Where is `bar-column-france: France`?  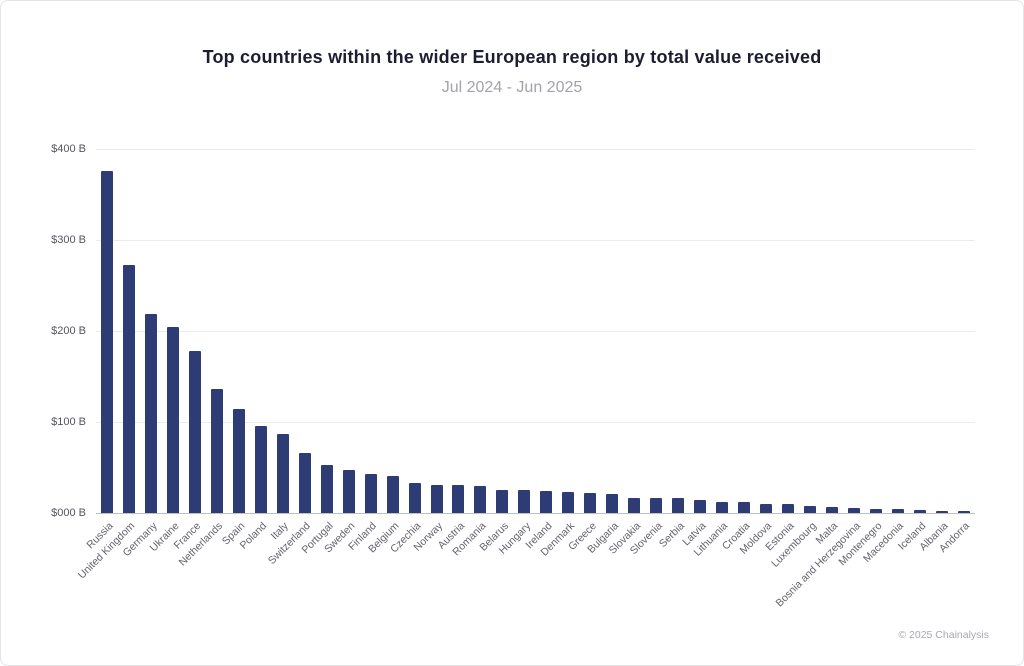 bar-column-france: France is located at coordinates (189, 350).